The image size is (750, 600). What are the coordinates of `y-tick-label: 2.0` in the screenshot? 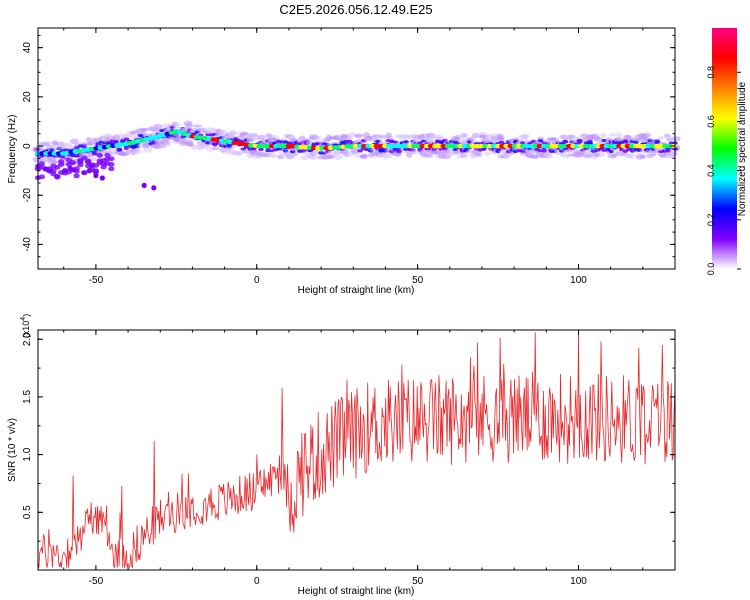 It's located at (27, 339).